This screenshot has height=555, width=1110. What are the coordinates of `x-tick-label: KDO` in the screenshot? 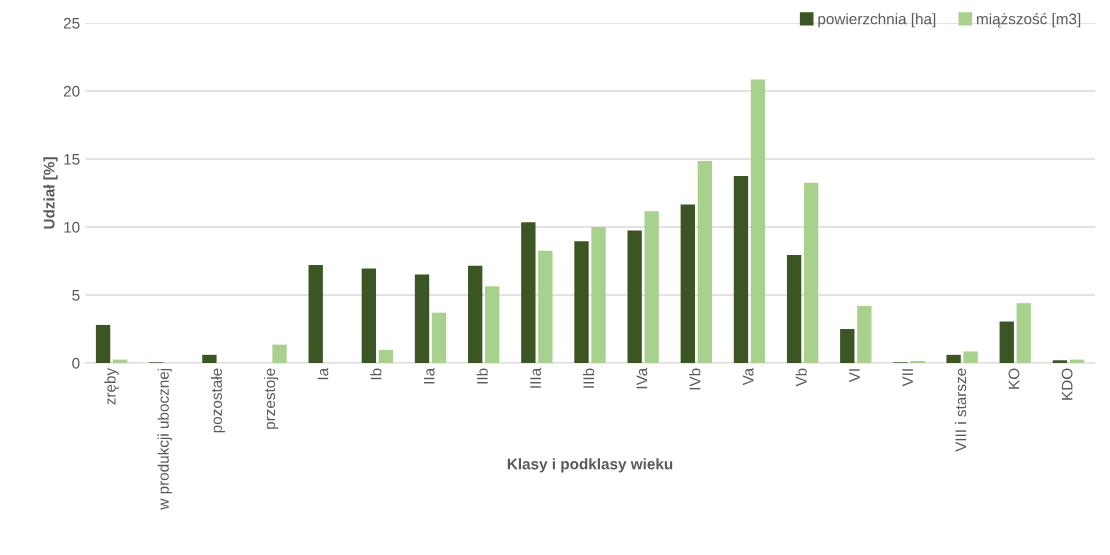 It's located at (1067, 384).